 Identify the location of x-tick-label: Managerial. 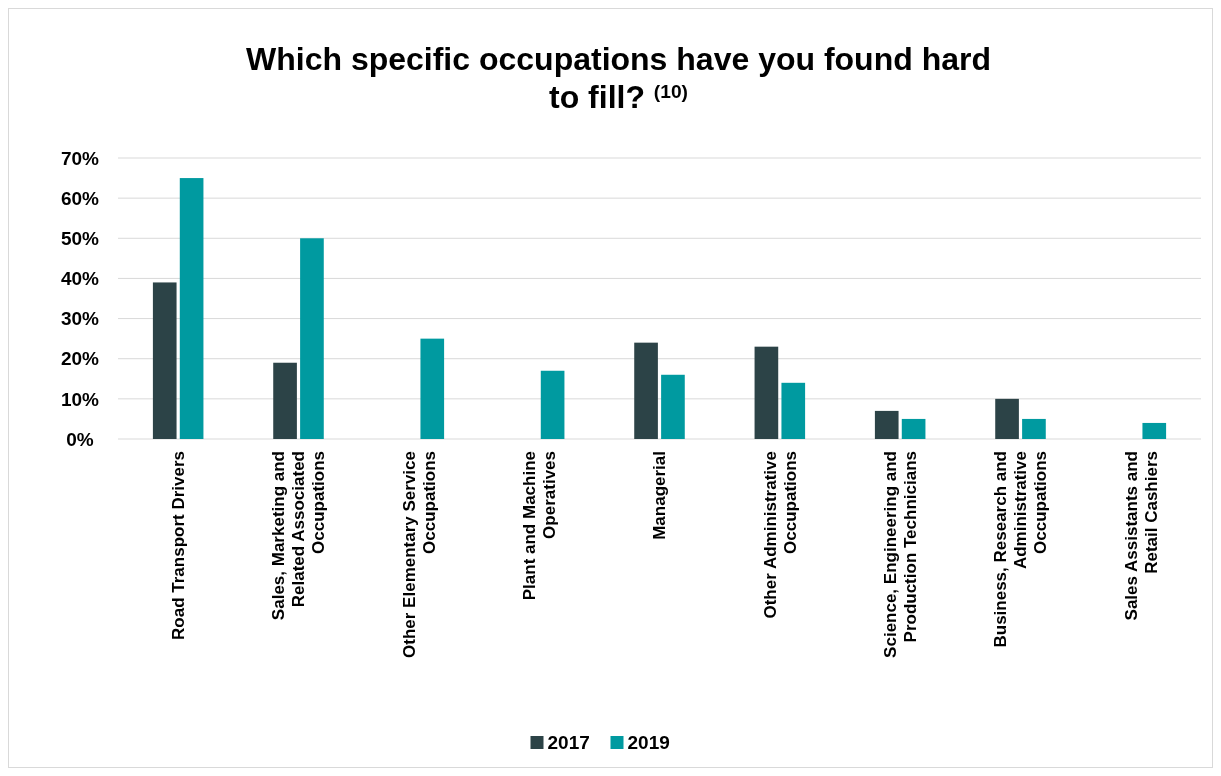
(660, 495).